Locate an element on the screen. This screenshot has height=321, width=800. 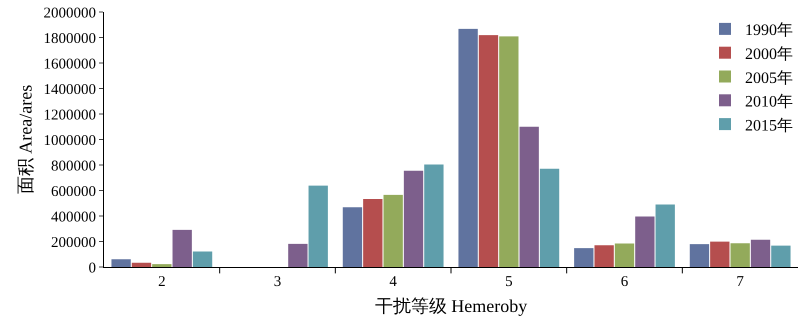
y-axis-title: 面积 Area/ares is located at coordinates (26, 139).